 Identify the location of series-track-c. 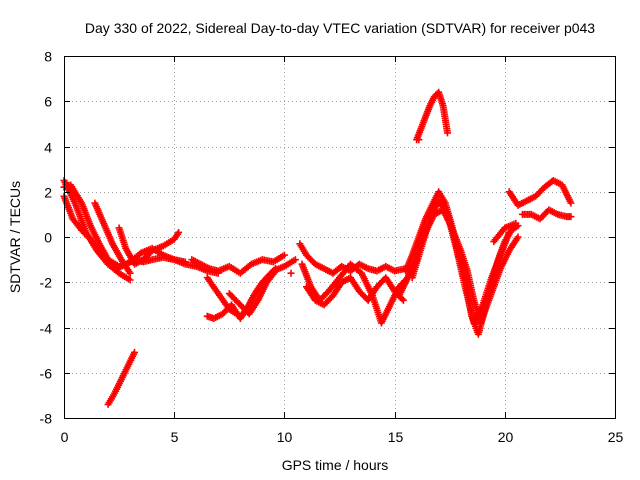
(91, 225).